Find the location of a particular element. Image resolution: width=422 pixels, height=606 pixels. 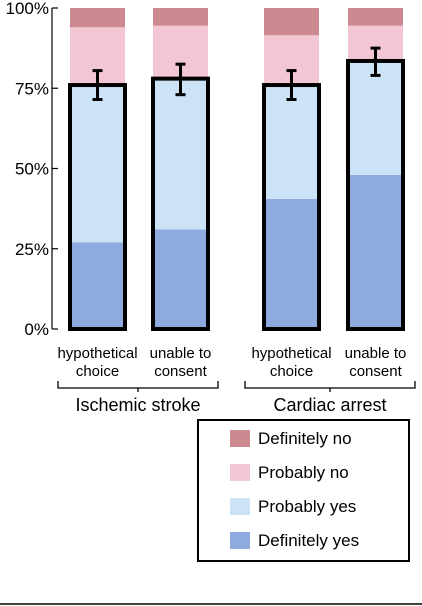

y-tick-label: 50% is located at coordinates (32, 169).